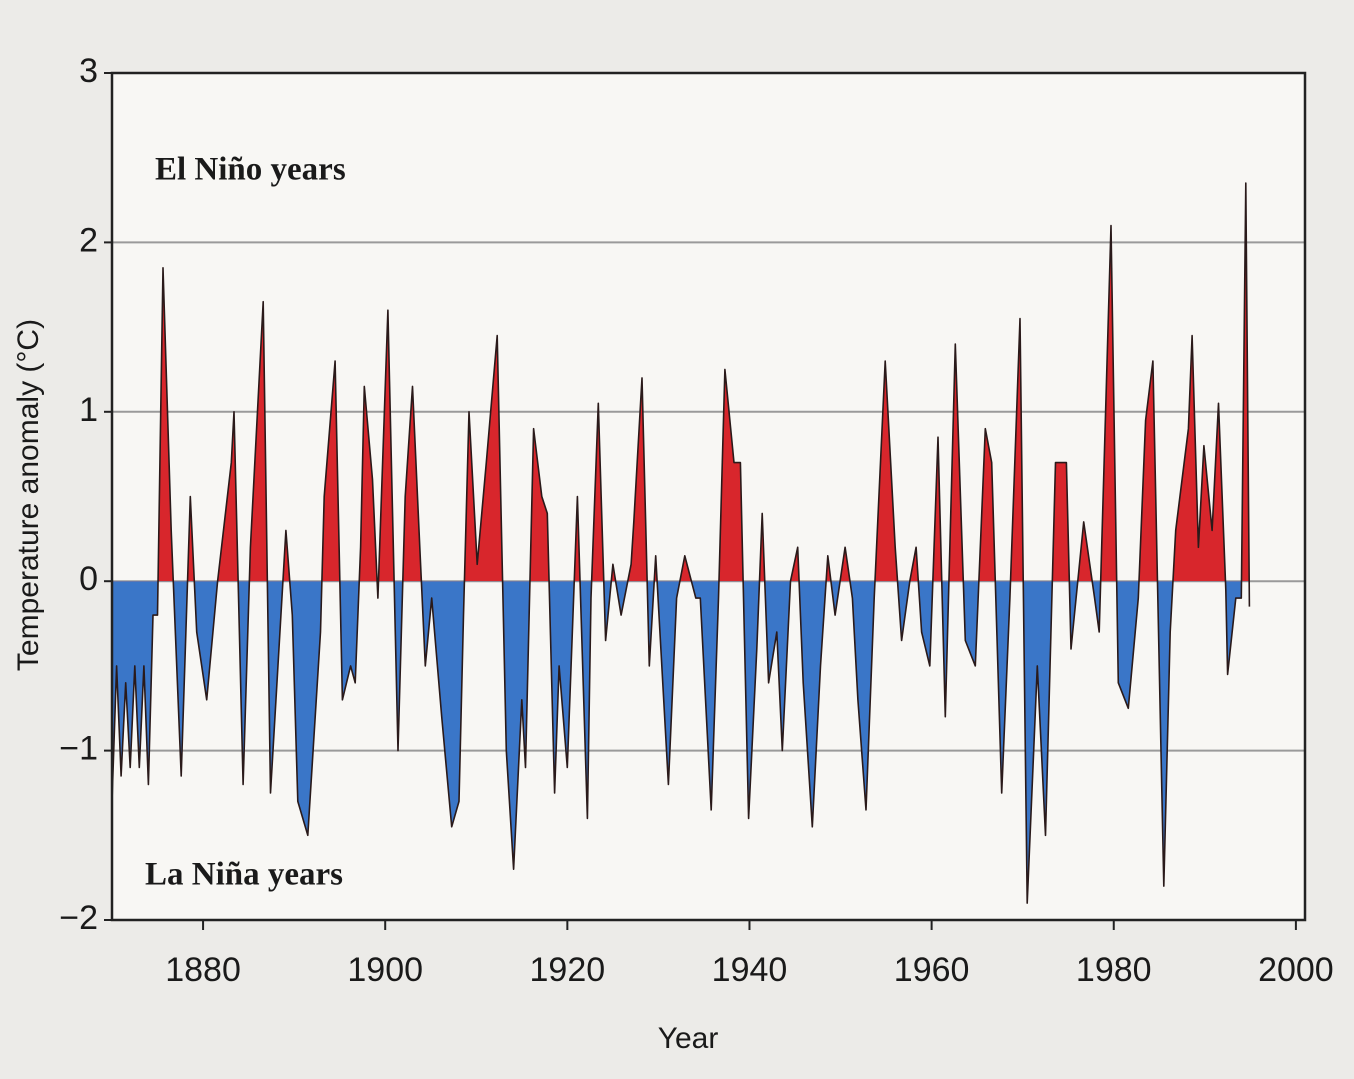  Describe the element at coordinates (203, 970) in the screenshot. I see `x-tick-label: 1880` at that location.